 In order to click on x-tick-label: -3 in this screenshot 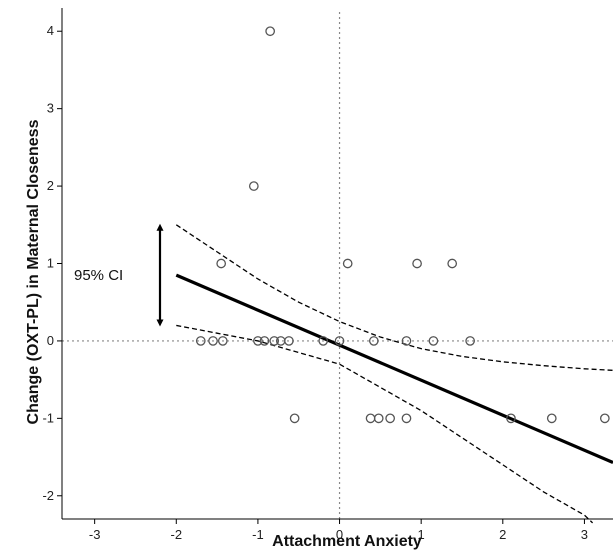, I will do `click(95, 534)`.